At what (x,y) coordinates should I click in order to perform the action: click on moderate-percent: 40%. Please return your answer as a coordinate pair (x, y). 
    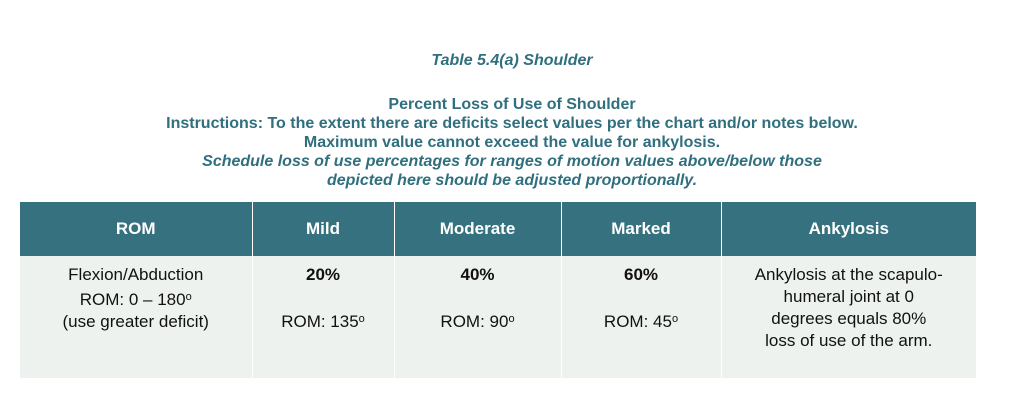
    Looking at the image, I should click on (477, 274).